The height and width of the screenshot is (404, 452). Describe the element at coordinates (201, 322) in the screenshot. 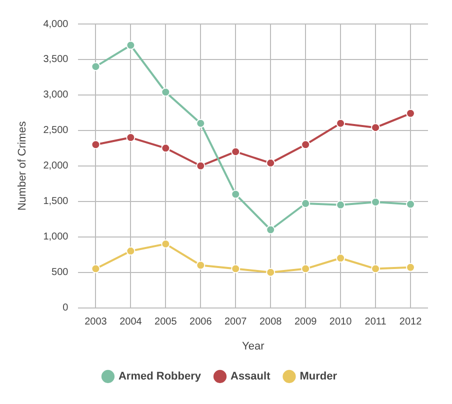

I see `x-tick-label: 2006` at that location.